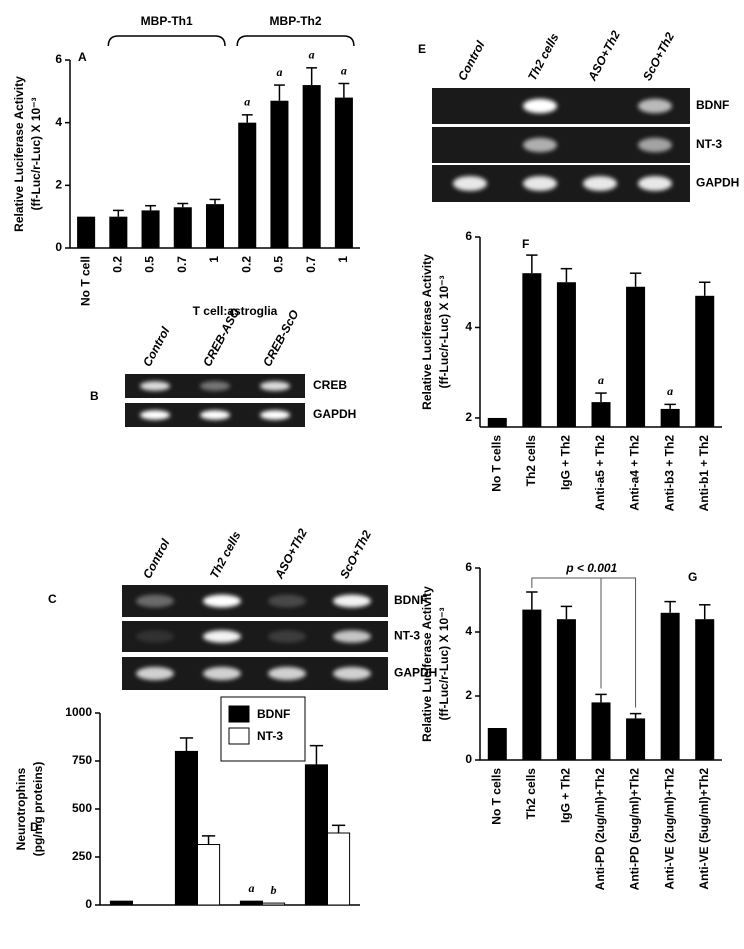  What do you see at coordinates (635, 829) in the screenshot?
I see `x-tick-label: Anti-PD (5ug/ml)+Th2` at bounding box center [635, 829].